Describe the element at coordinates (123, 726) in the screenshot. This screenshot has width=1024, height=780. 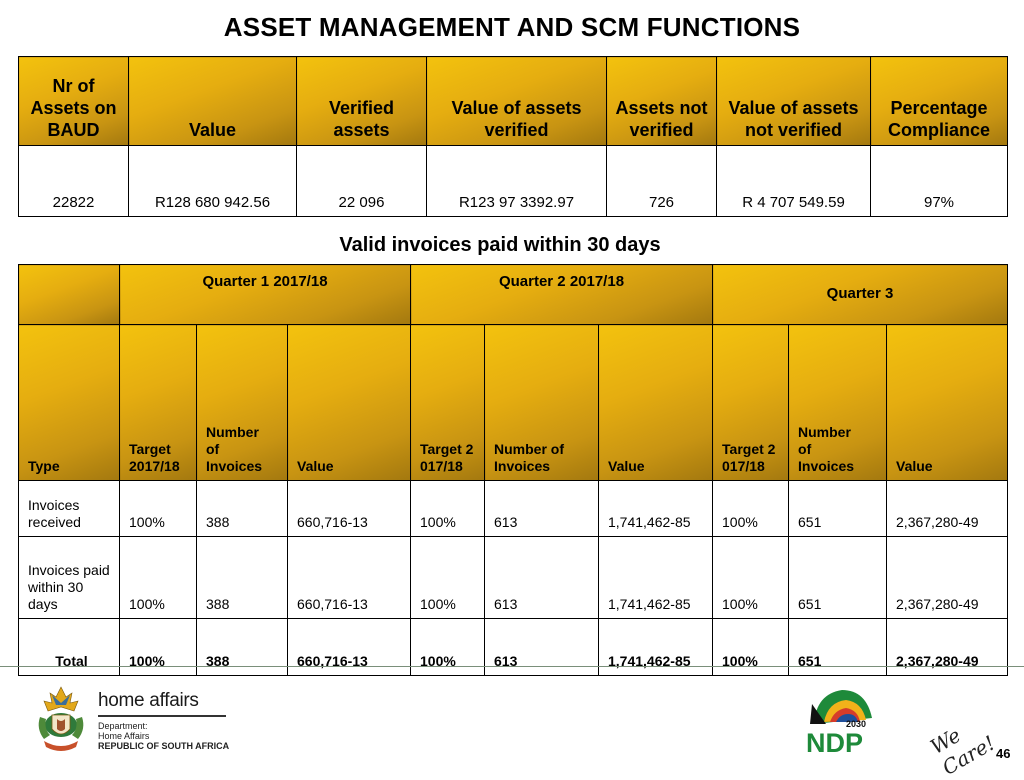
I see `dept-line-1: Department:` at that location.